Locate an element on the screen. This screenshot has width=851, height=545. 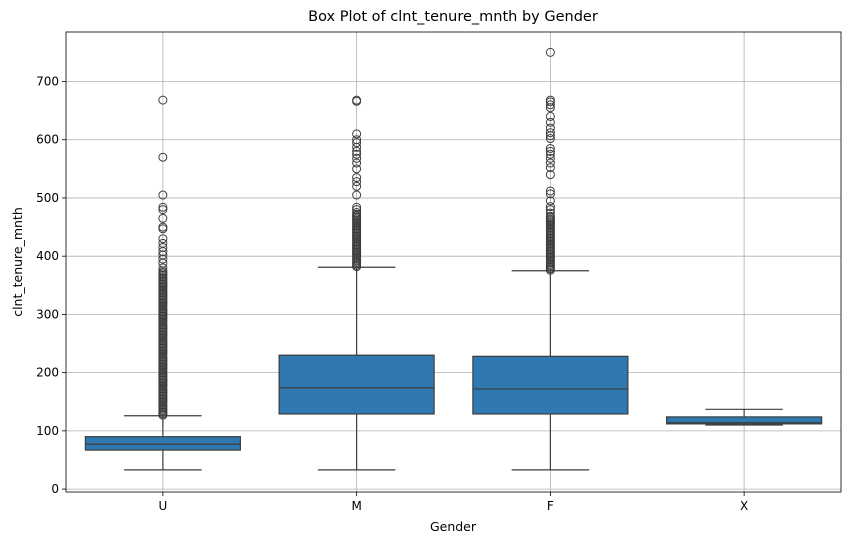
box-group-f is located at coordinates (550, 259).